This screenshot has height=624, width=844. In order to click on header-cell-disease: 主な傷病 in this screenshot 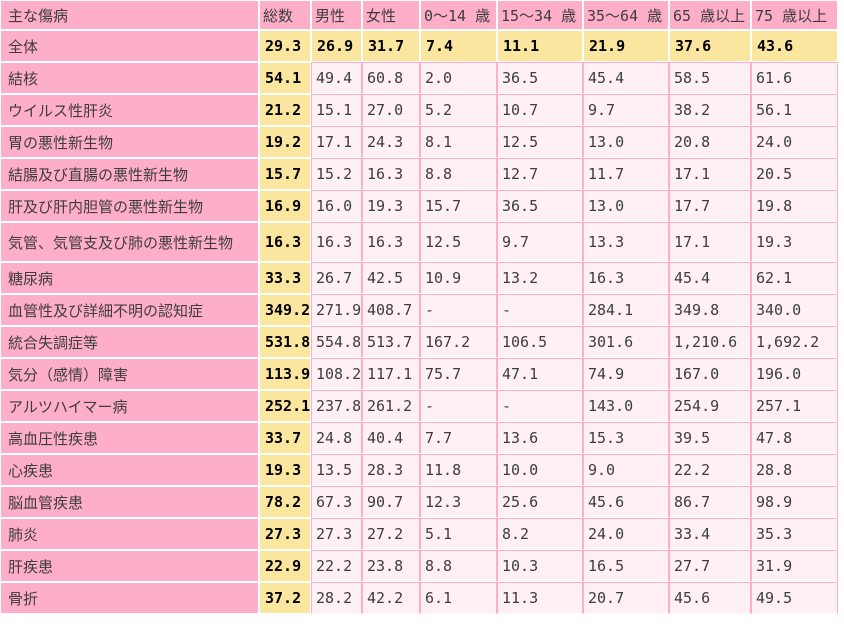, I will do `click(129, 15)`.